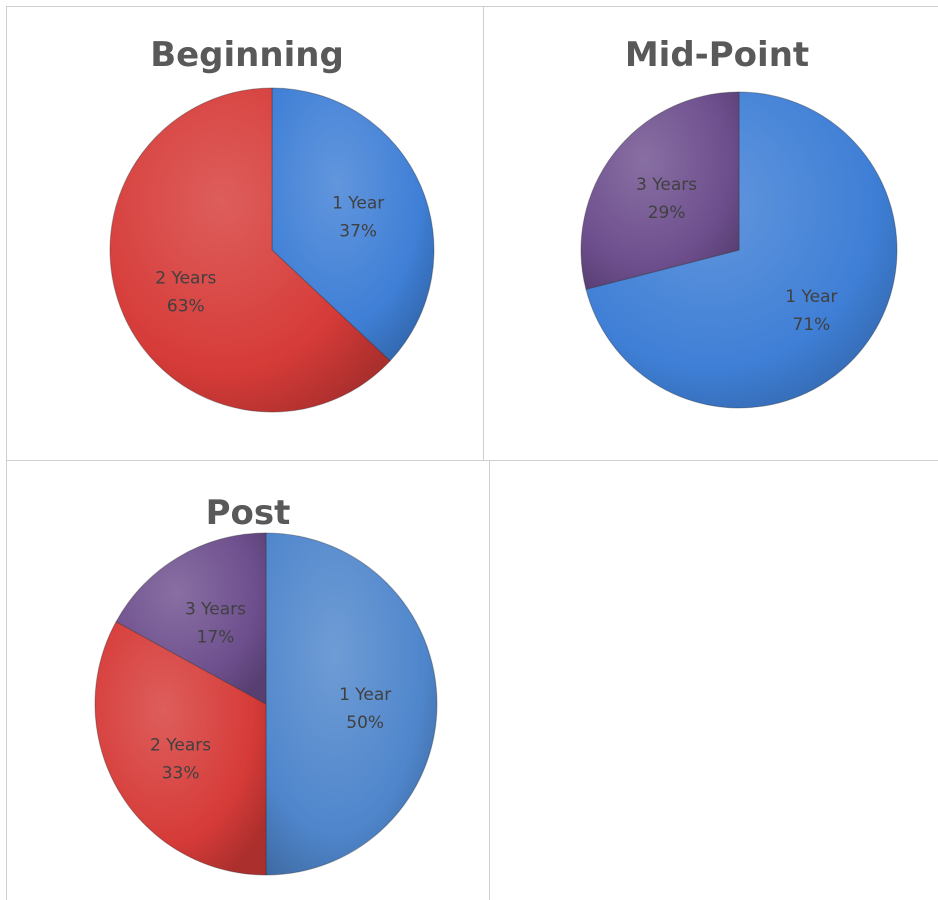  I want to click on slice-label-percent: 29%, so click(667, 213).